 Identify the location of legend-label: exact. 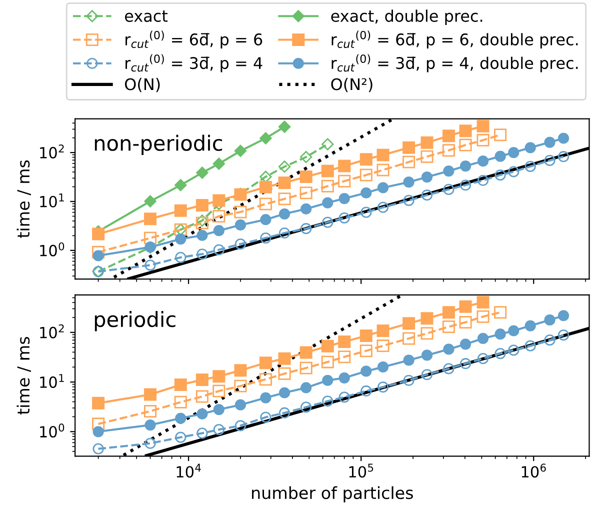
(146, 16).